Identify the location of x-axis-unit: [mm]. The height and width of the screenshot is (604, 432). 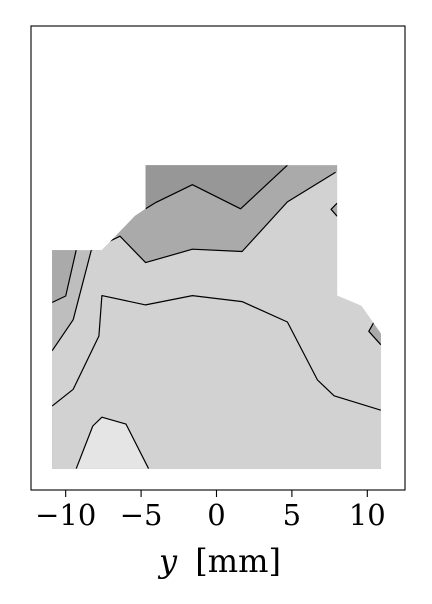
(238, 561).